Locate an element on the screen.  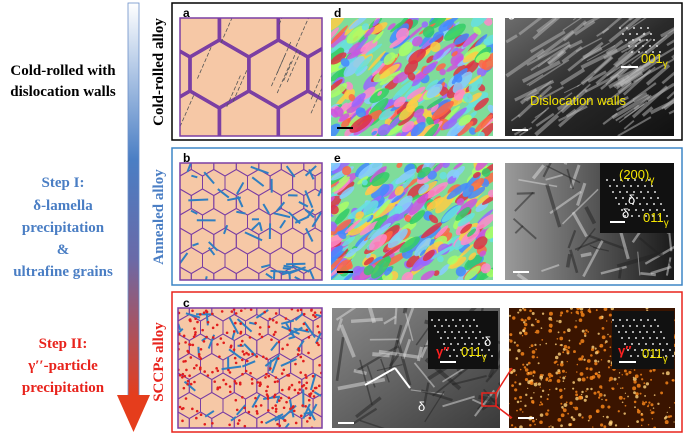
spot-label: (200)γ is located at coordinates (636, 176).